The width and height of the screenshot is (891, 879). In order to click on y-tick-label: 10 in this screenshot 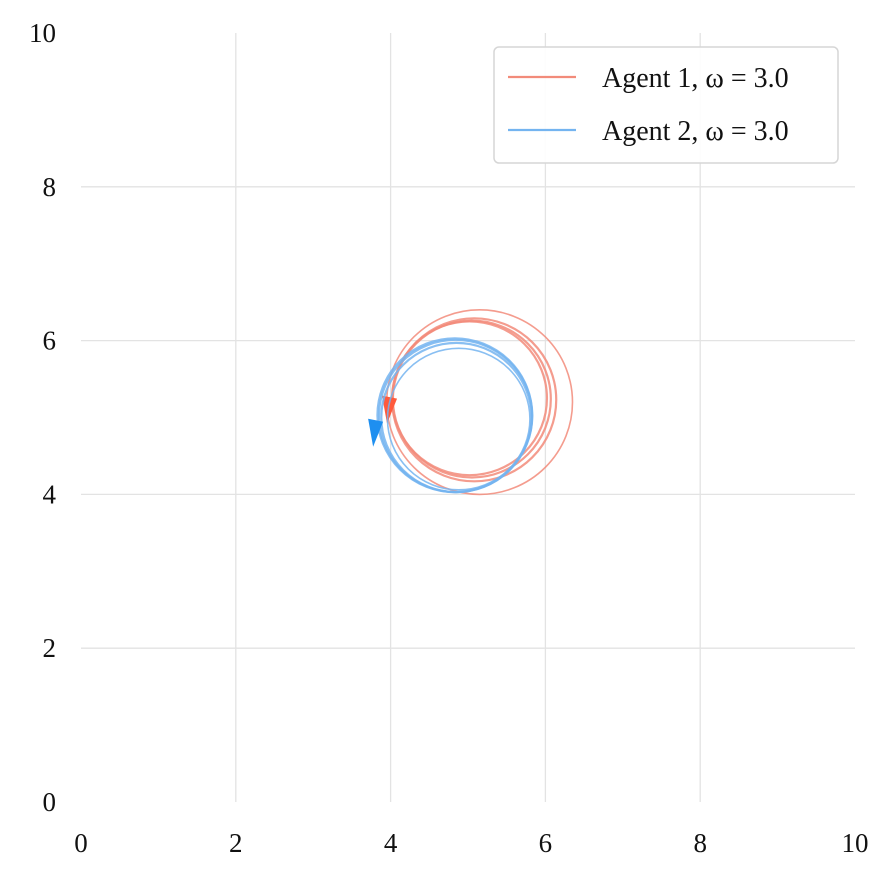, I will do `click(42, 33)`.